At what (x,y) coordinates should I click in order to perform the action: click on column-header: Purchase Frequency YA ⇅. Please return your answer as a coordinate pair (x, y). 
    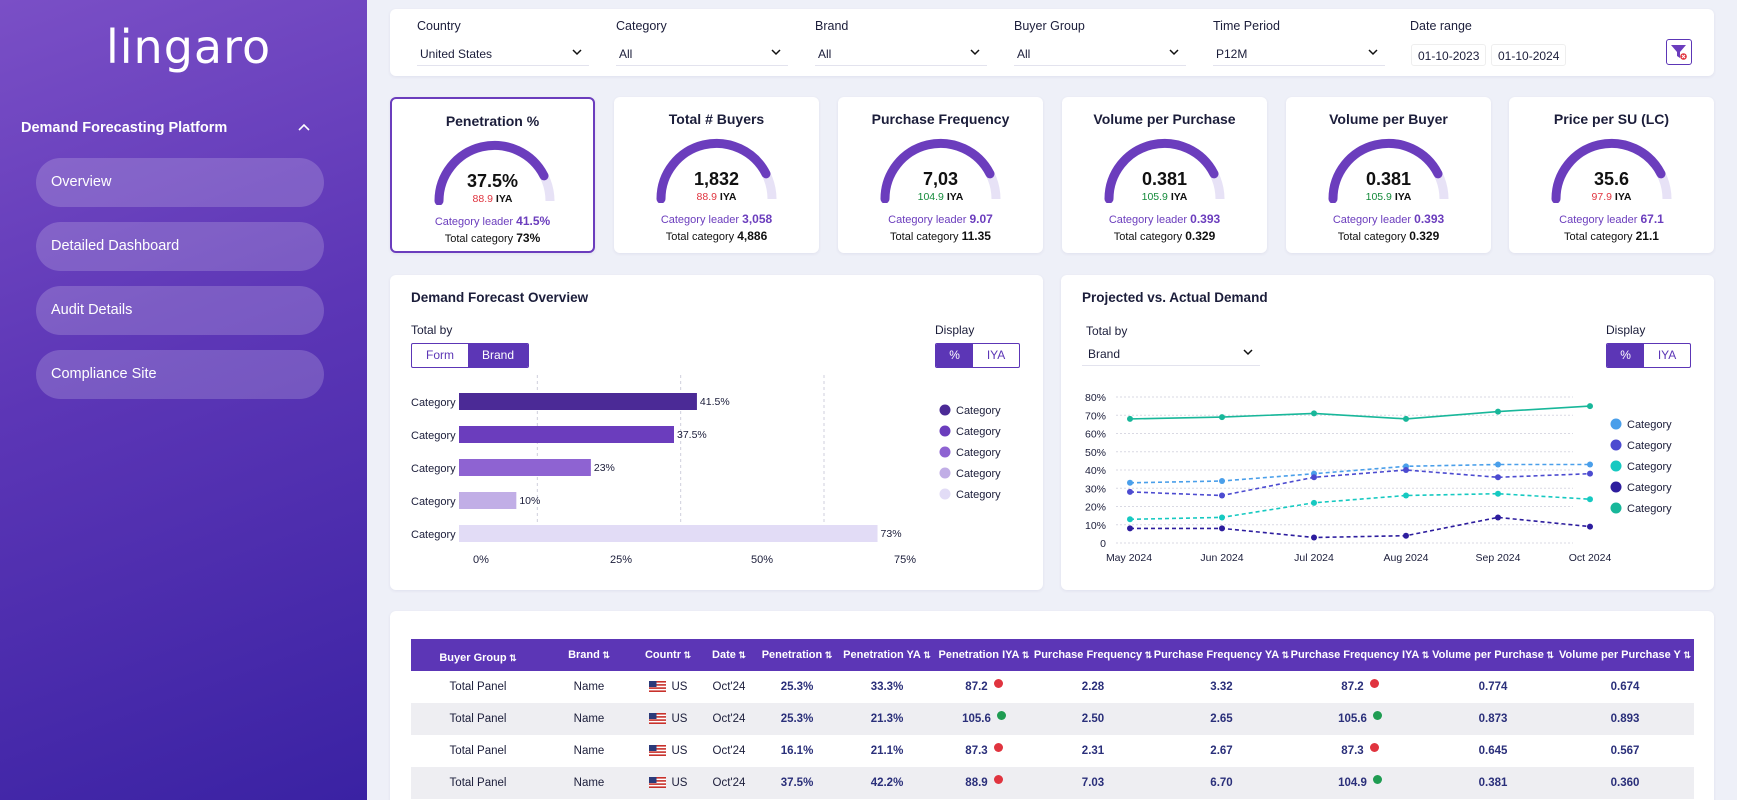
    Looking at the image, I should click on (1221, 655).